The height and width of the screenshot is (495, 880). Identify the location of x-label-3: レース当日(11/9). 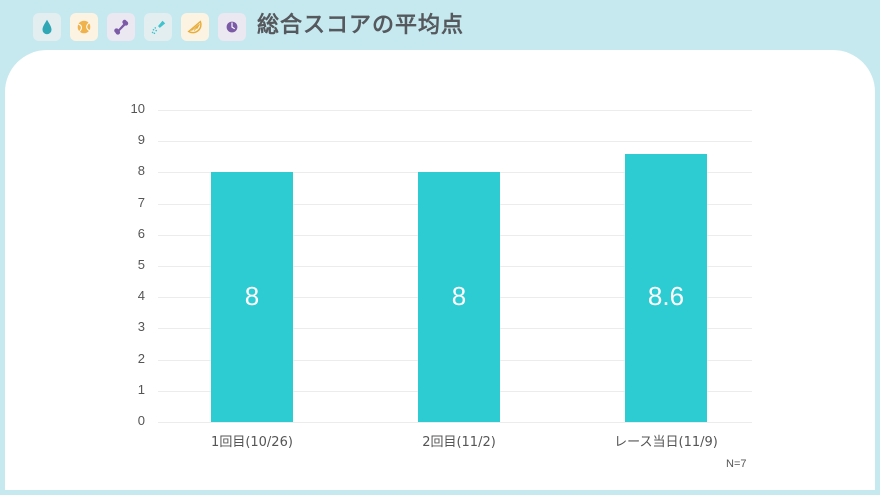
(666, 442).